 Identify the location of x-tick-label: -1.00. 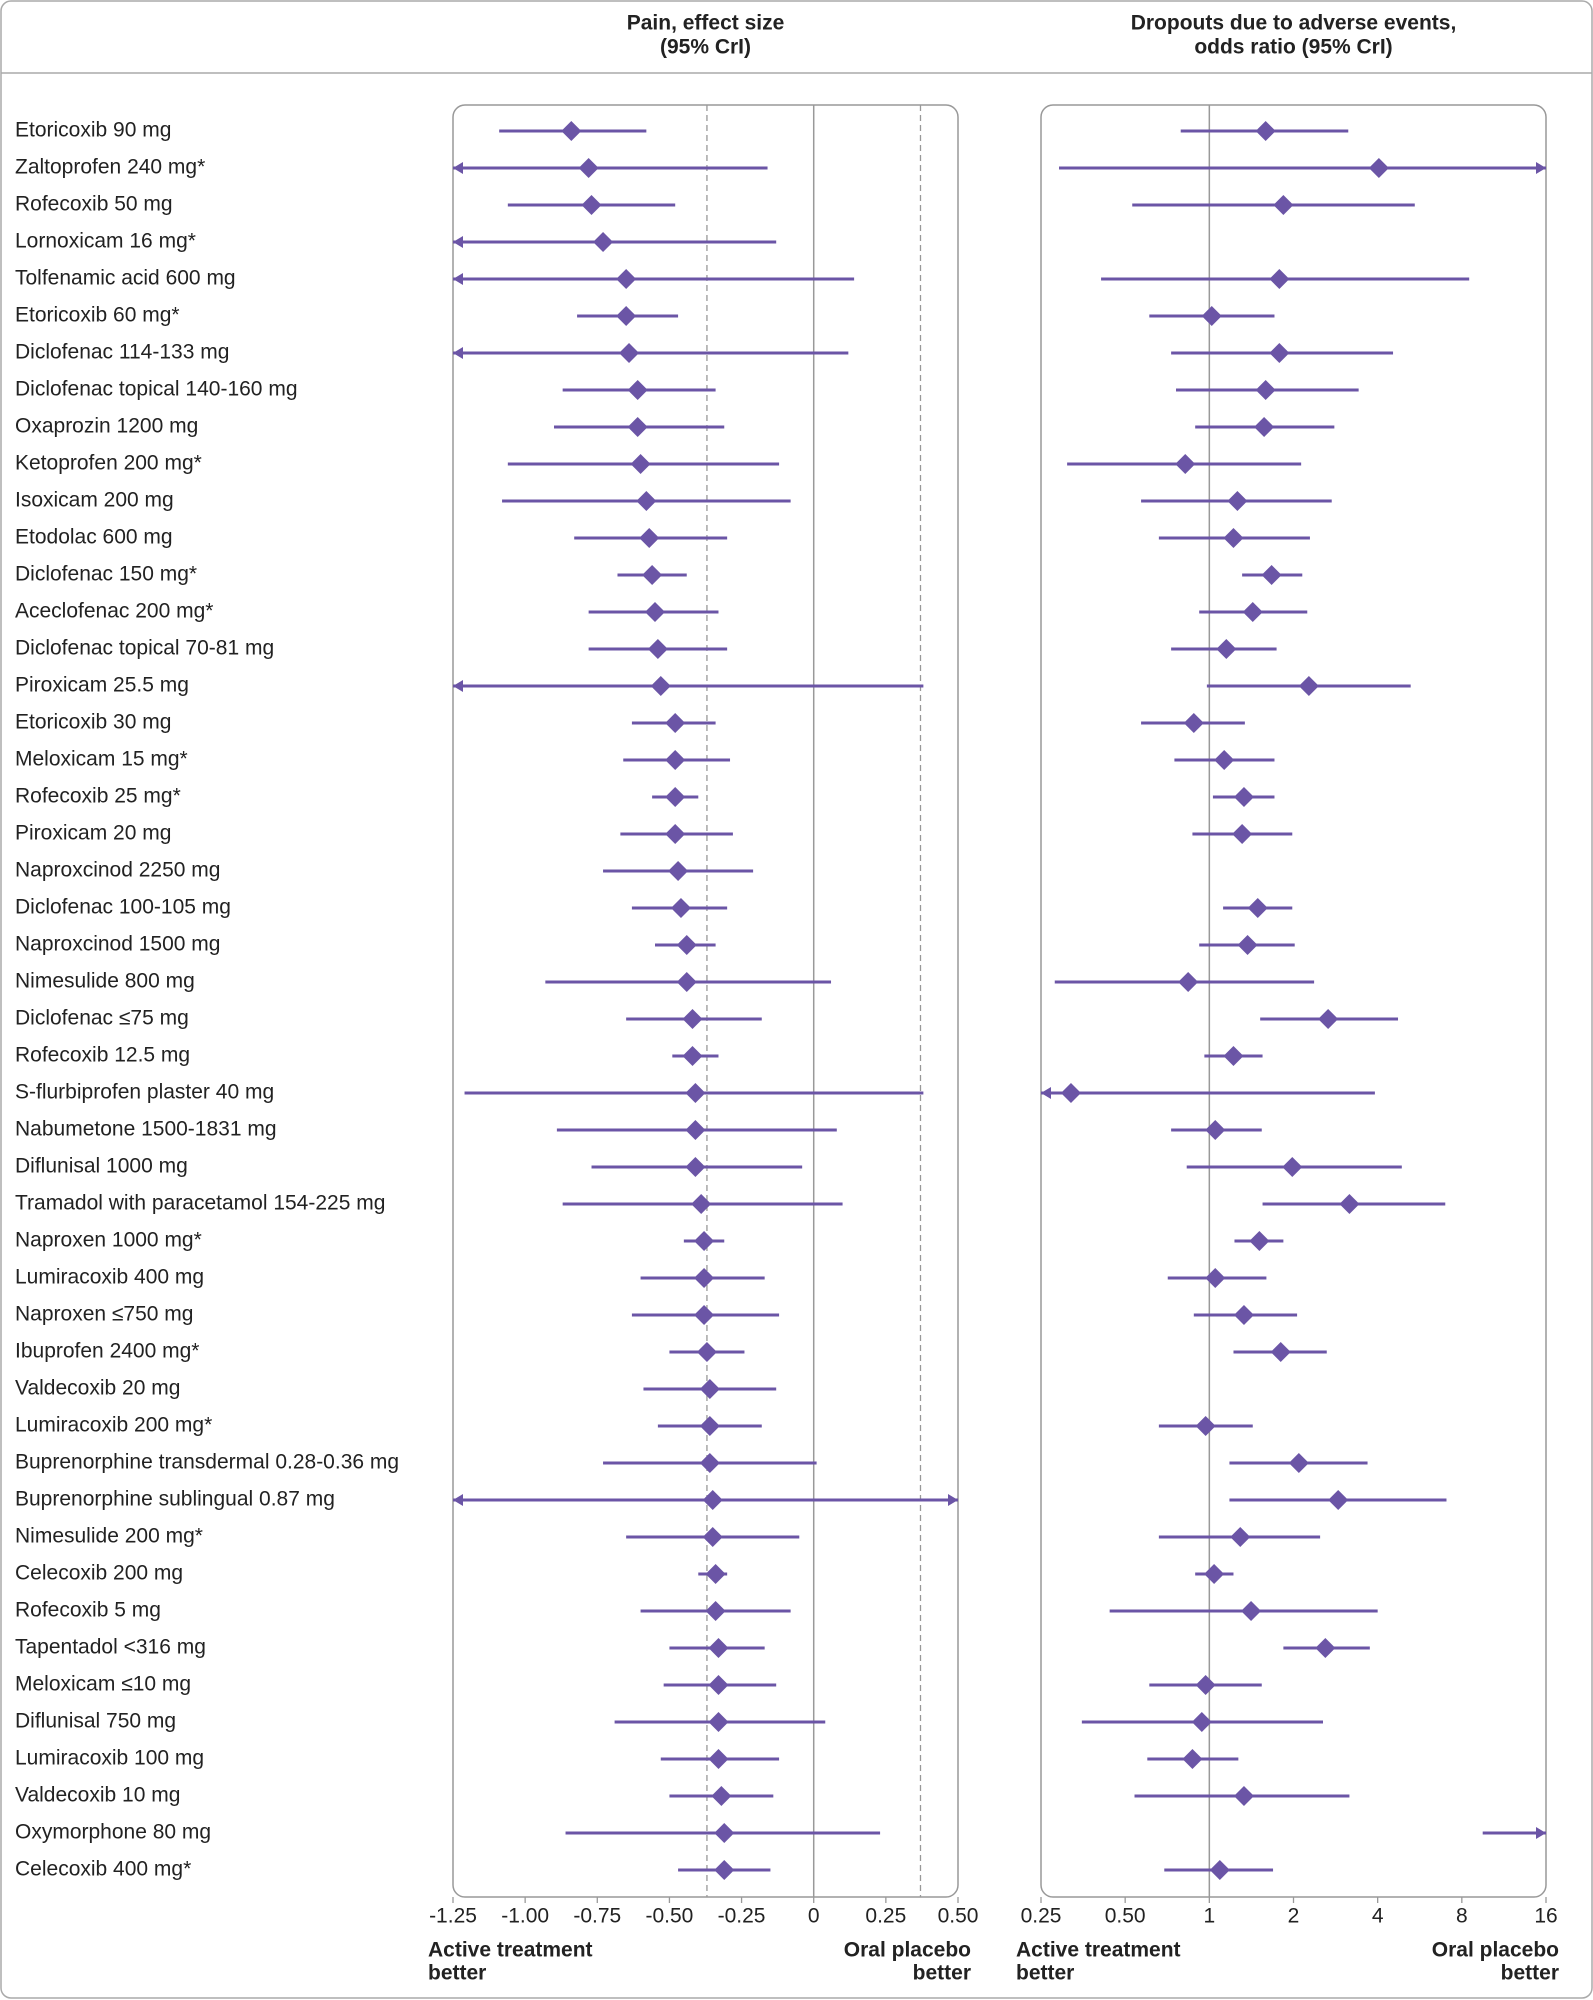
(525, 1916).